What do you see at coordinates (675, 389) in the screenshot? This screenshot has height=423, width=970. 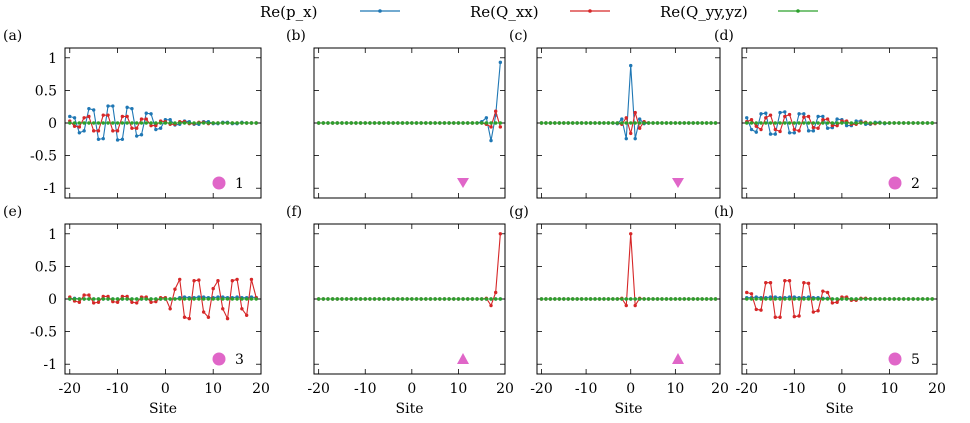 I see `x-tick-label: 10` at bounding box center [675, 389].